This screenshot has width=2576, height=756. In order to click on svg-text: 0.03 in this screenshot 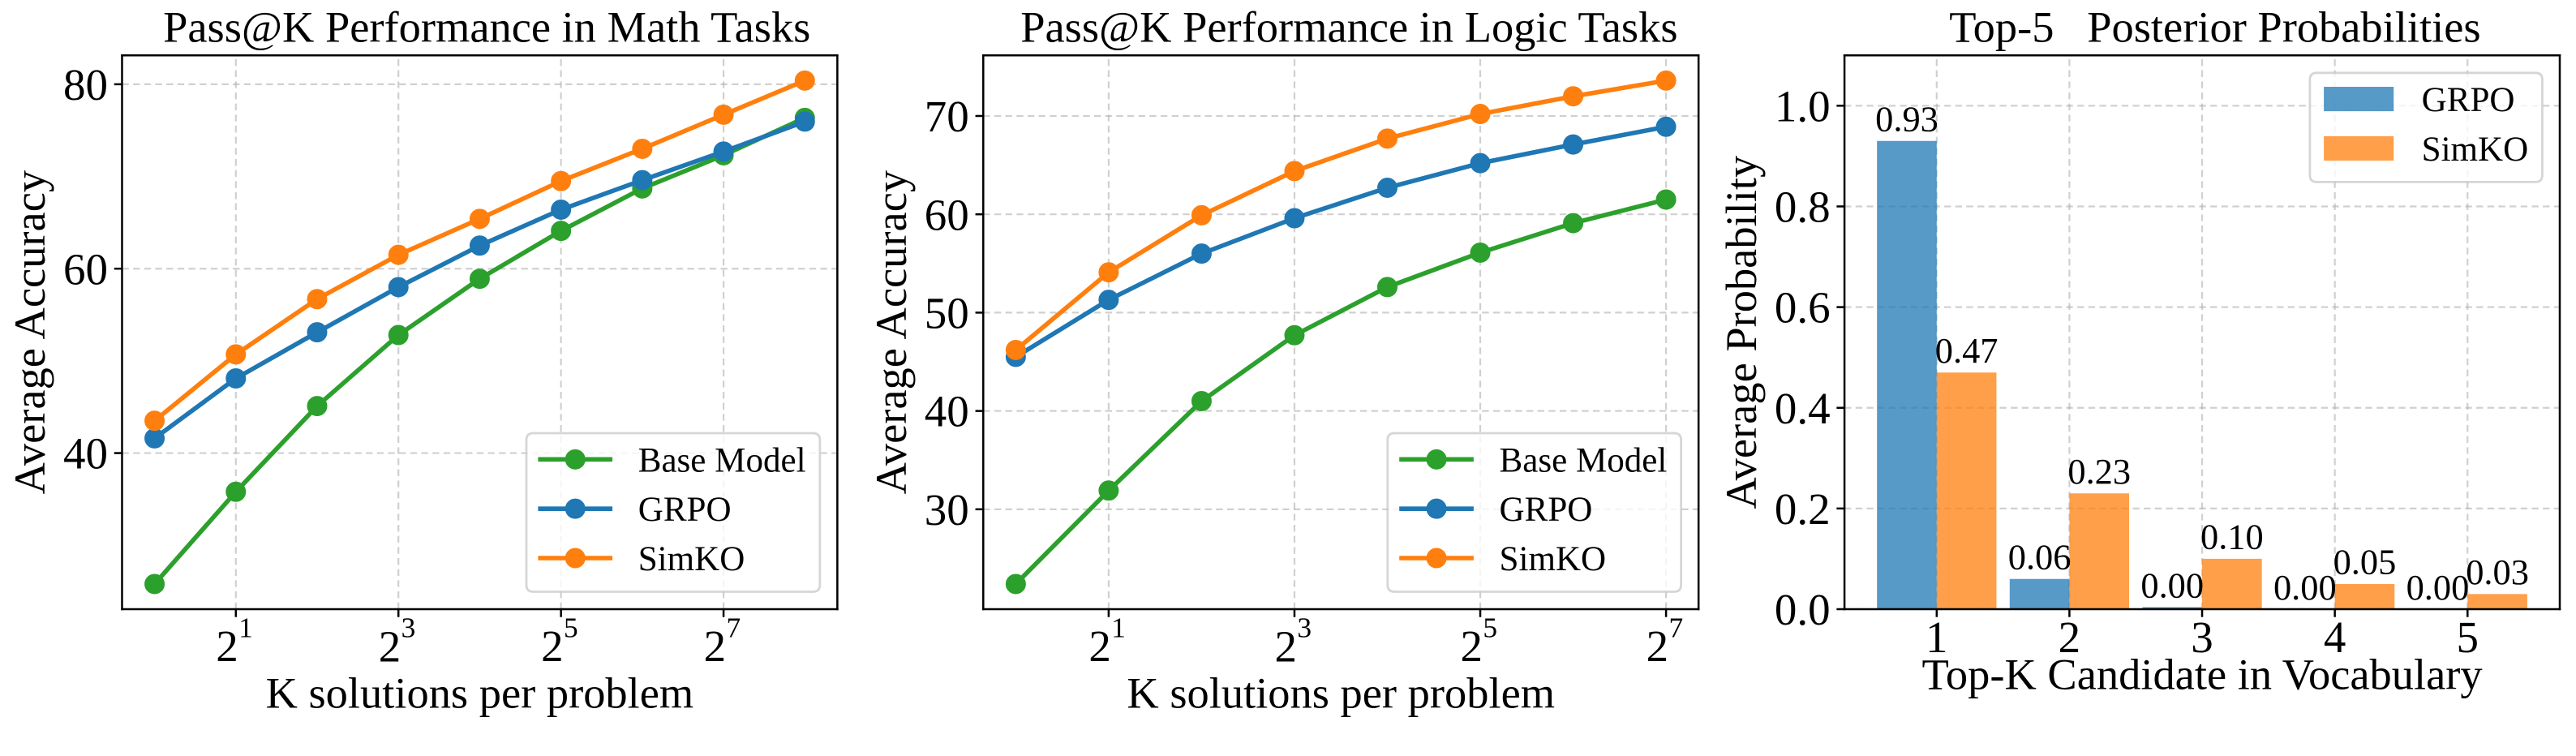, I will do `click(2497, 572)`.